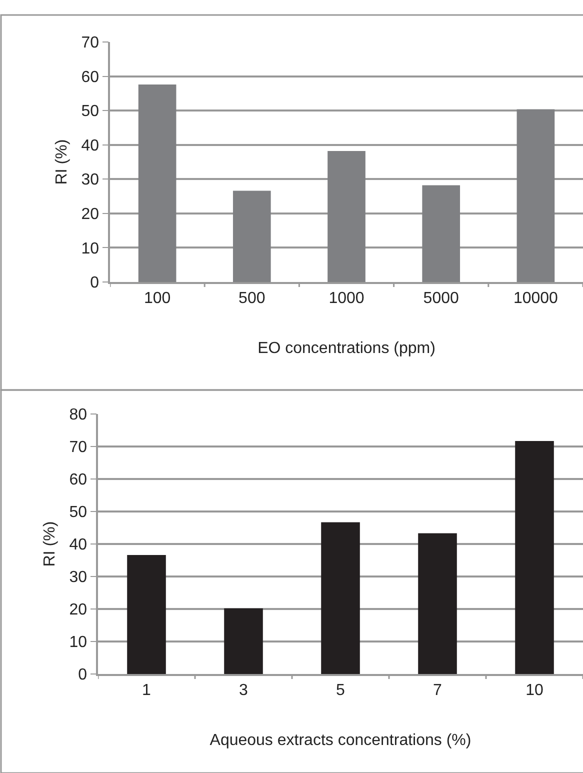  I want to click on x-tick-label: 3, so click(243, 690).